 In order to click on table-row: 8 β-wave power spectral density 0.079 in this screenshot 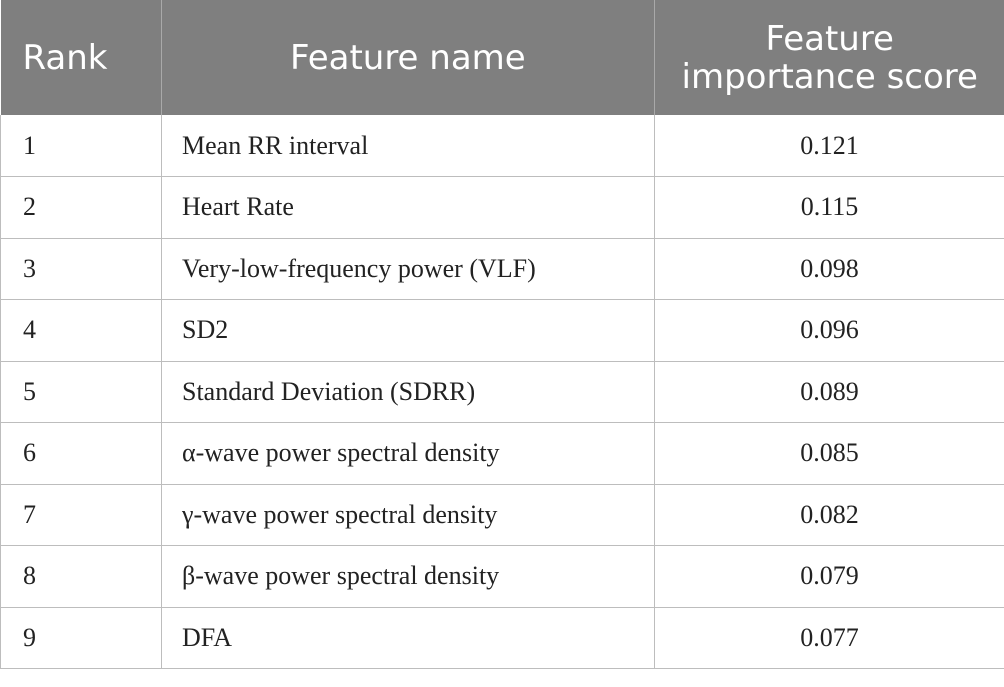, I will do `click(502, 576)`.